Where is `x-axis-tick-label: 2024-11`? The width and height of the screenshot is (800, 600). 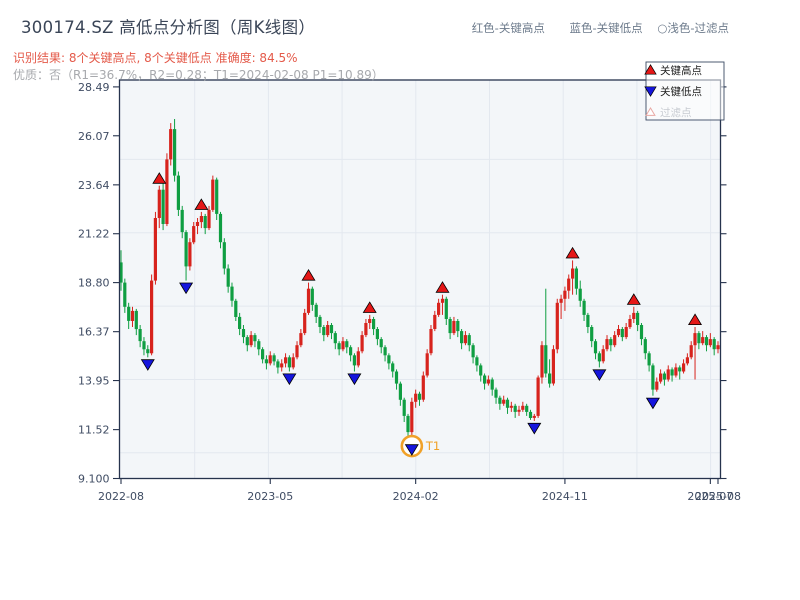 x-axis-tick-label: 2024-11 is located at coordinates (565, 496).